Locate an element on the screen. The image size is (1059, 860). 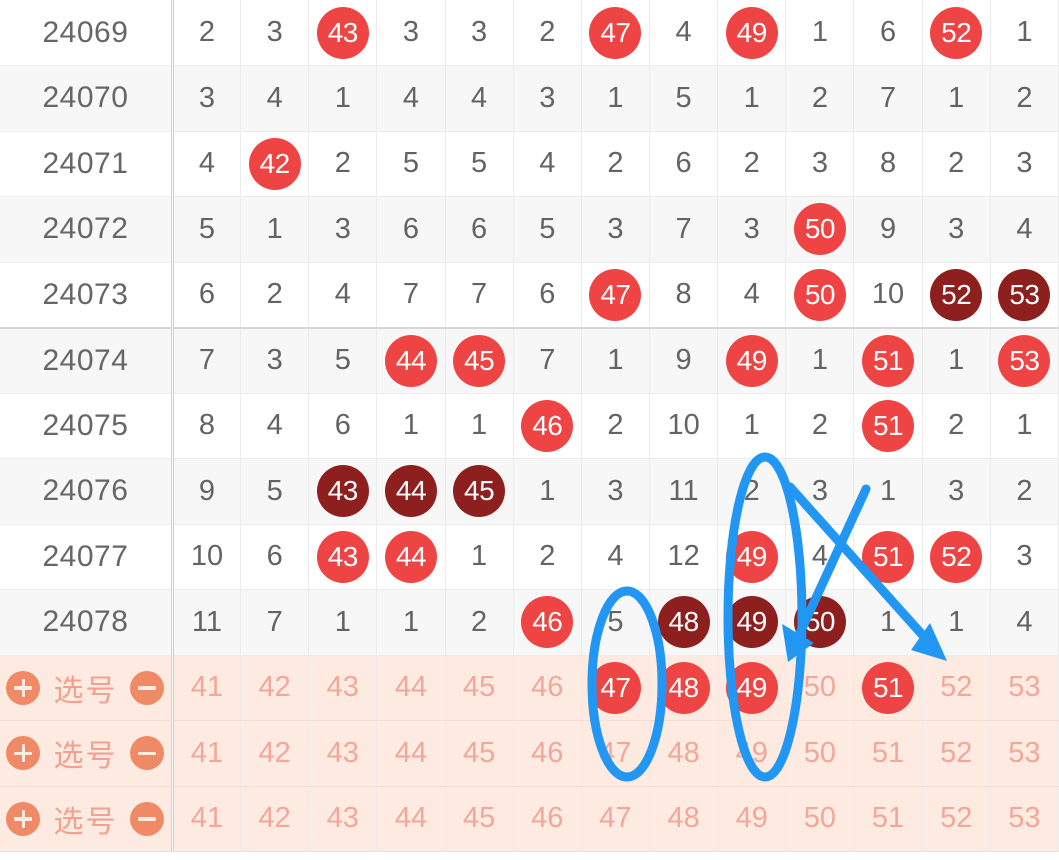
issue-number: 24077 is located at coordinates (87, 557).